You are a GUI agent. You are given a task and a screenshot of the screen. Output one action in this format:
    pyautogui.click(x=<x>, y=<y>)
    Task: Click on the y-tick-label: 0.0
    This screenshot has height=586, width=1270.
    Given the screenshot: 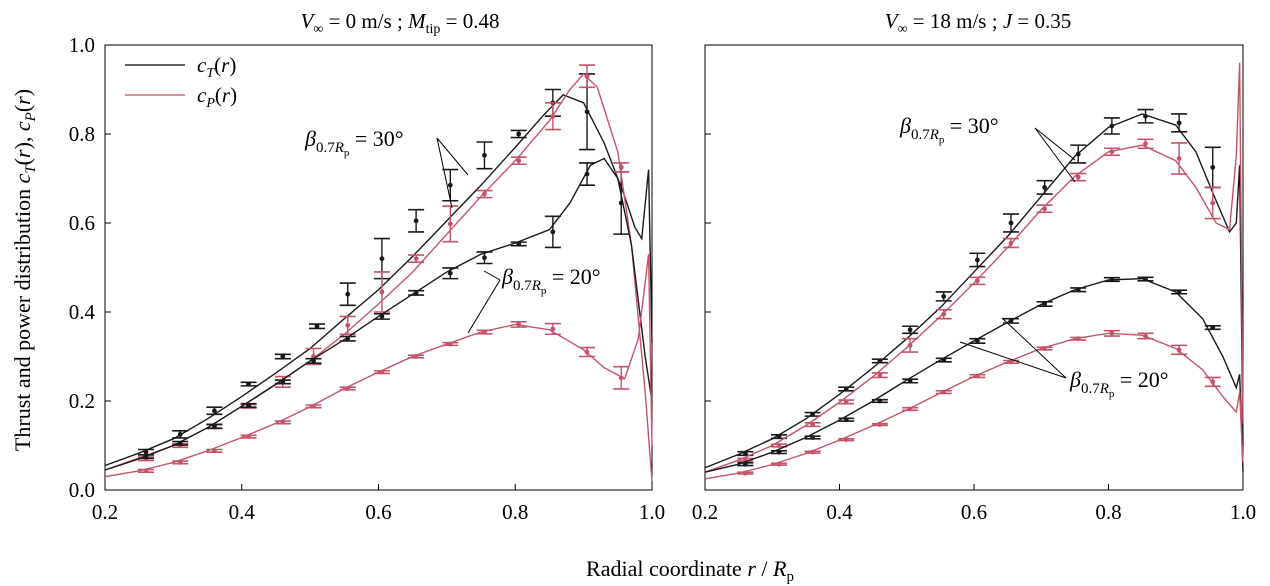 What is the action you would take?
    pyautogui.click(x=82, y=490)
    